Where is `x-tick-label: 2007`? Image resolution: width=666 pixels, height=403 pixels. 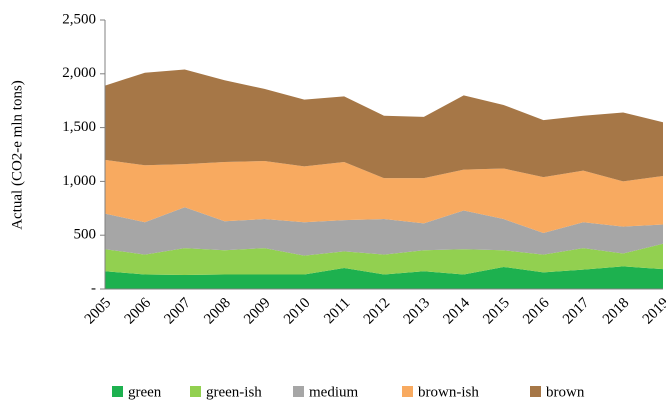 x-tick-label: 2007 is located at coordinates (177, 311).